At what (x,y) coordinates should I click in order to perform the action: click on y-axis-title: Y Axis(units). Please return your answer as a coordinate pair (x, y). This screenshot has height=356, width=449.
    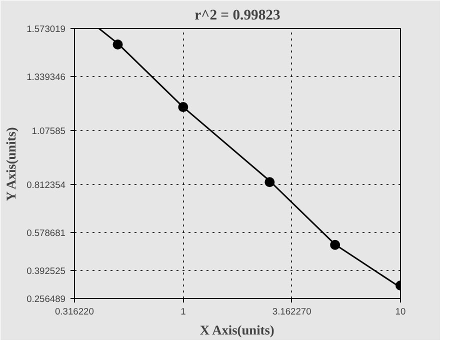
    Looking at the image, I should click on (11, 164).